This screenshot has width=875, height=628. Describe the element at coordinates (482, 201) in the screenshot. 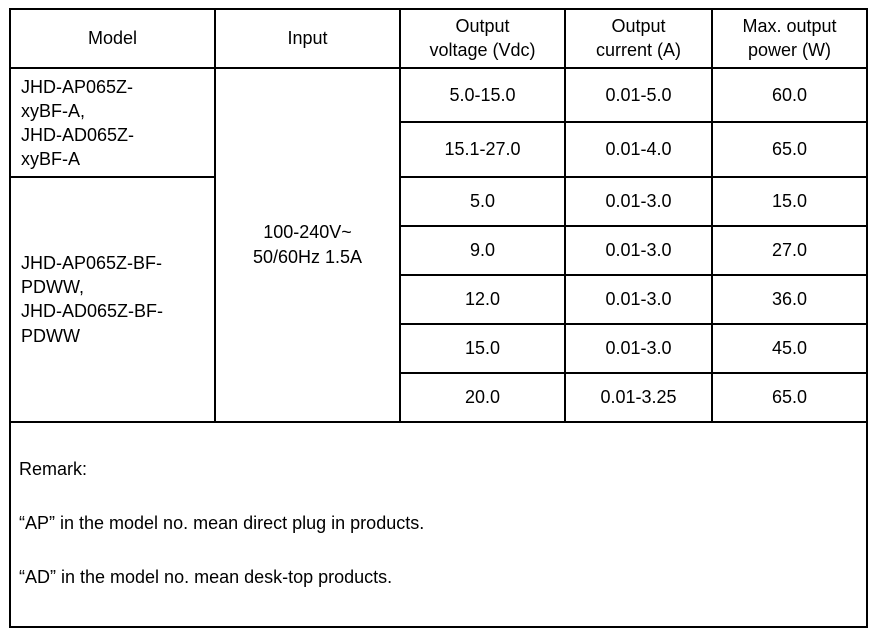

I see `voltage-cell: 5.0` at that location.